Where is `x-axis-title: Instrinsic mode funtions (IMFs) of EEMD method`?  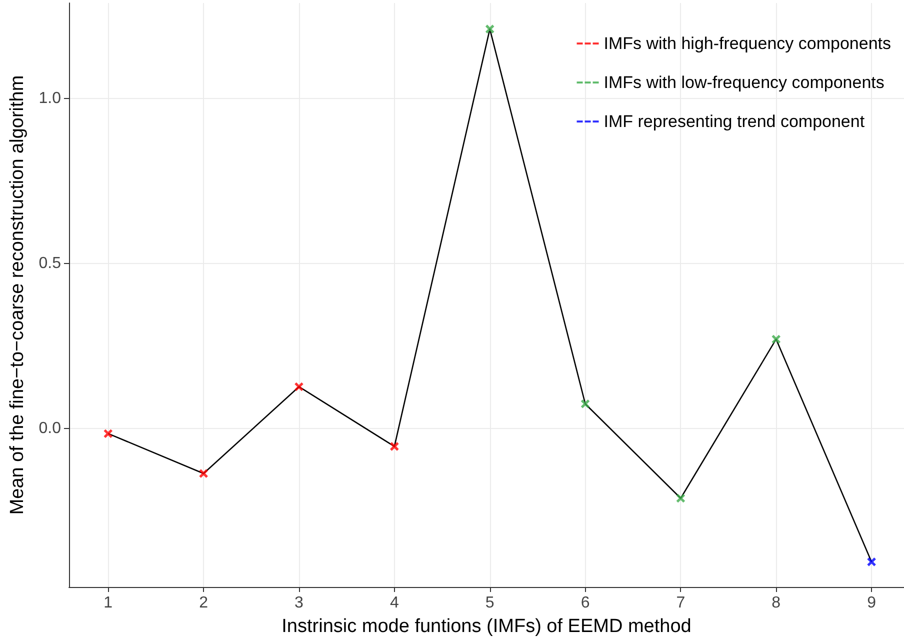 x-axis-title: Instrinsic mode funtions (IMFs) of EEMD method is located at coordinates (487, 626).